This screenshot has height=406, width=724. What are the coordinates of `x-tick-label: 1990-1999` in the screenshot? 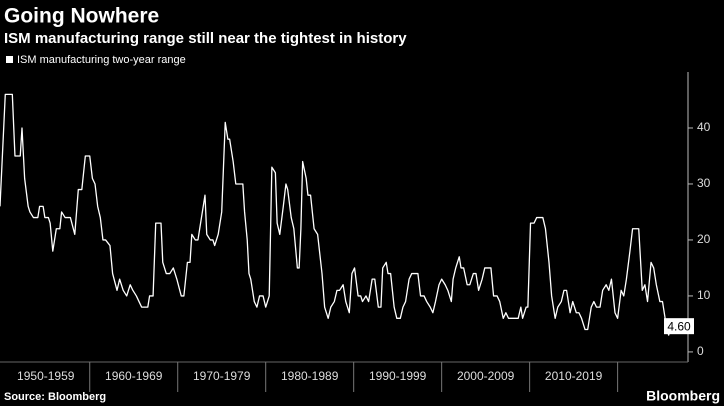 It's located at (398, 376).